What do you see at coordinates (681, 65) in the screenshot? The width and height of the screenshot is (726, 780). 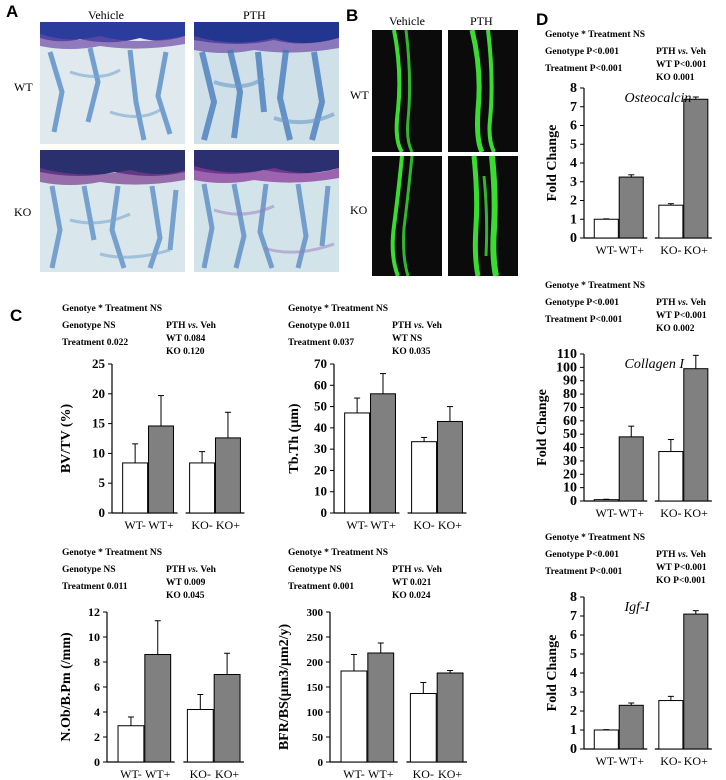 I see `ocn-stat-wt: WT P<0.001` at bounding box center [681, 65].